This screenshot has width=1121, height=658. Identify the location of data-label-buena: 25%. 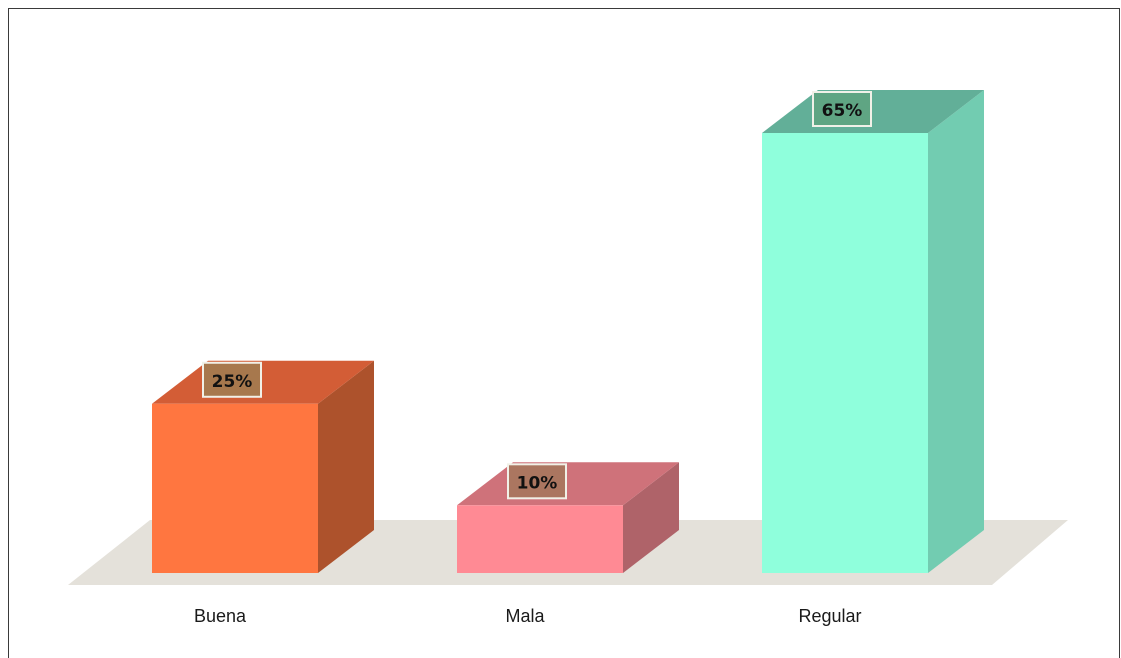
(232, 379).